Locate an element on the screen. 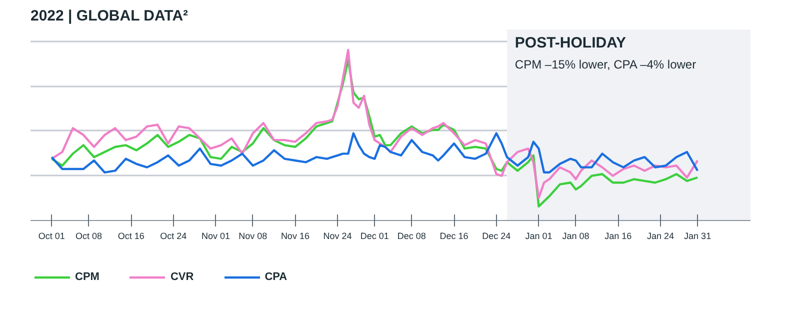 The width and height of the screenshot is (799, 330). x-tick-label: Jan 24 is located at coordinates (660, 236).